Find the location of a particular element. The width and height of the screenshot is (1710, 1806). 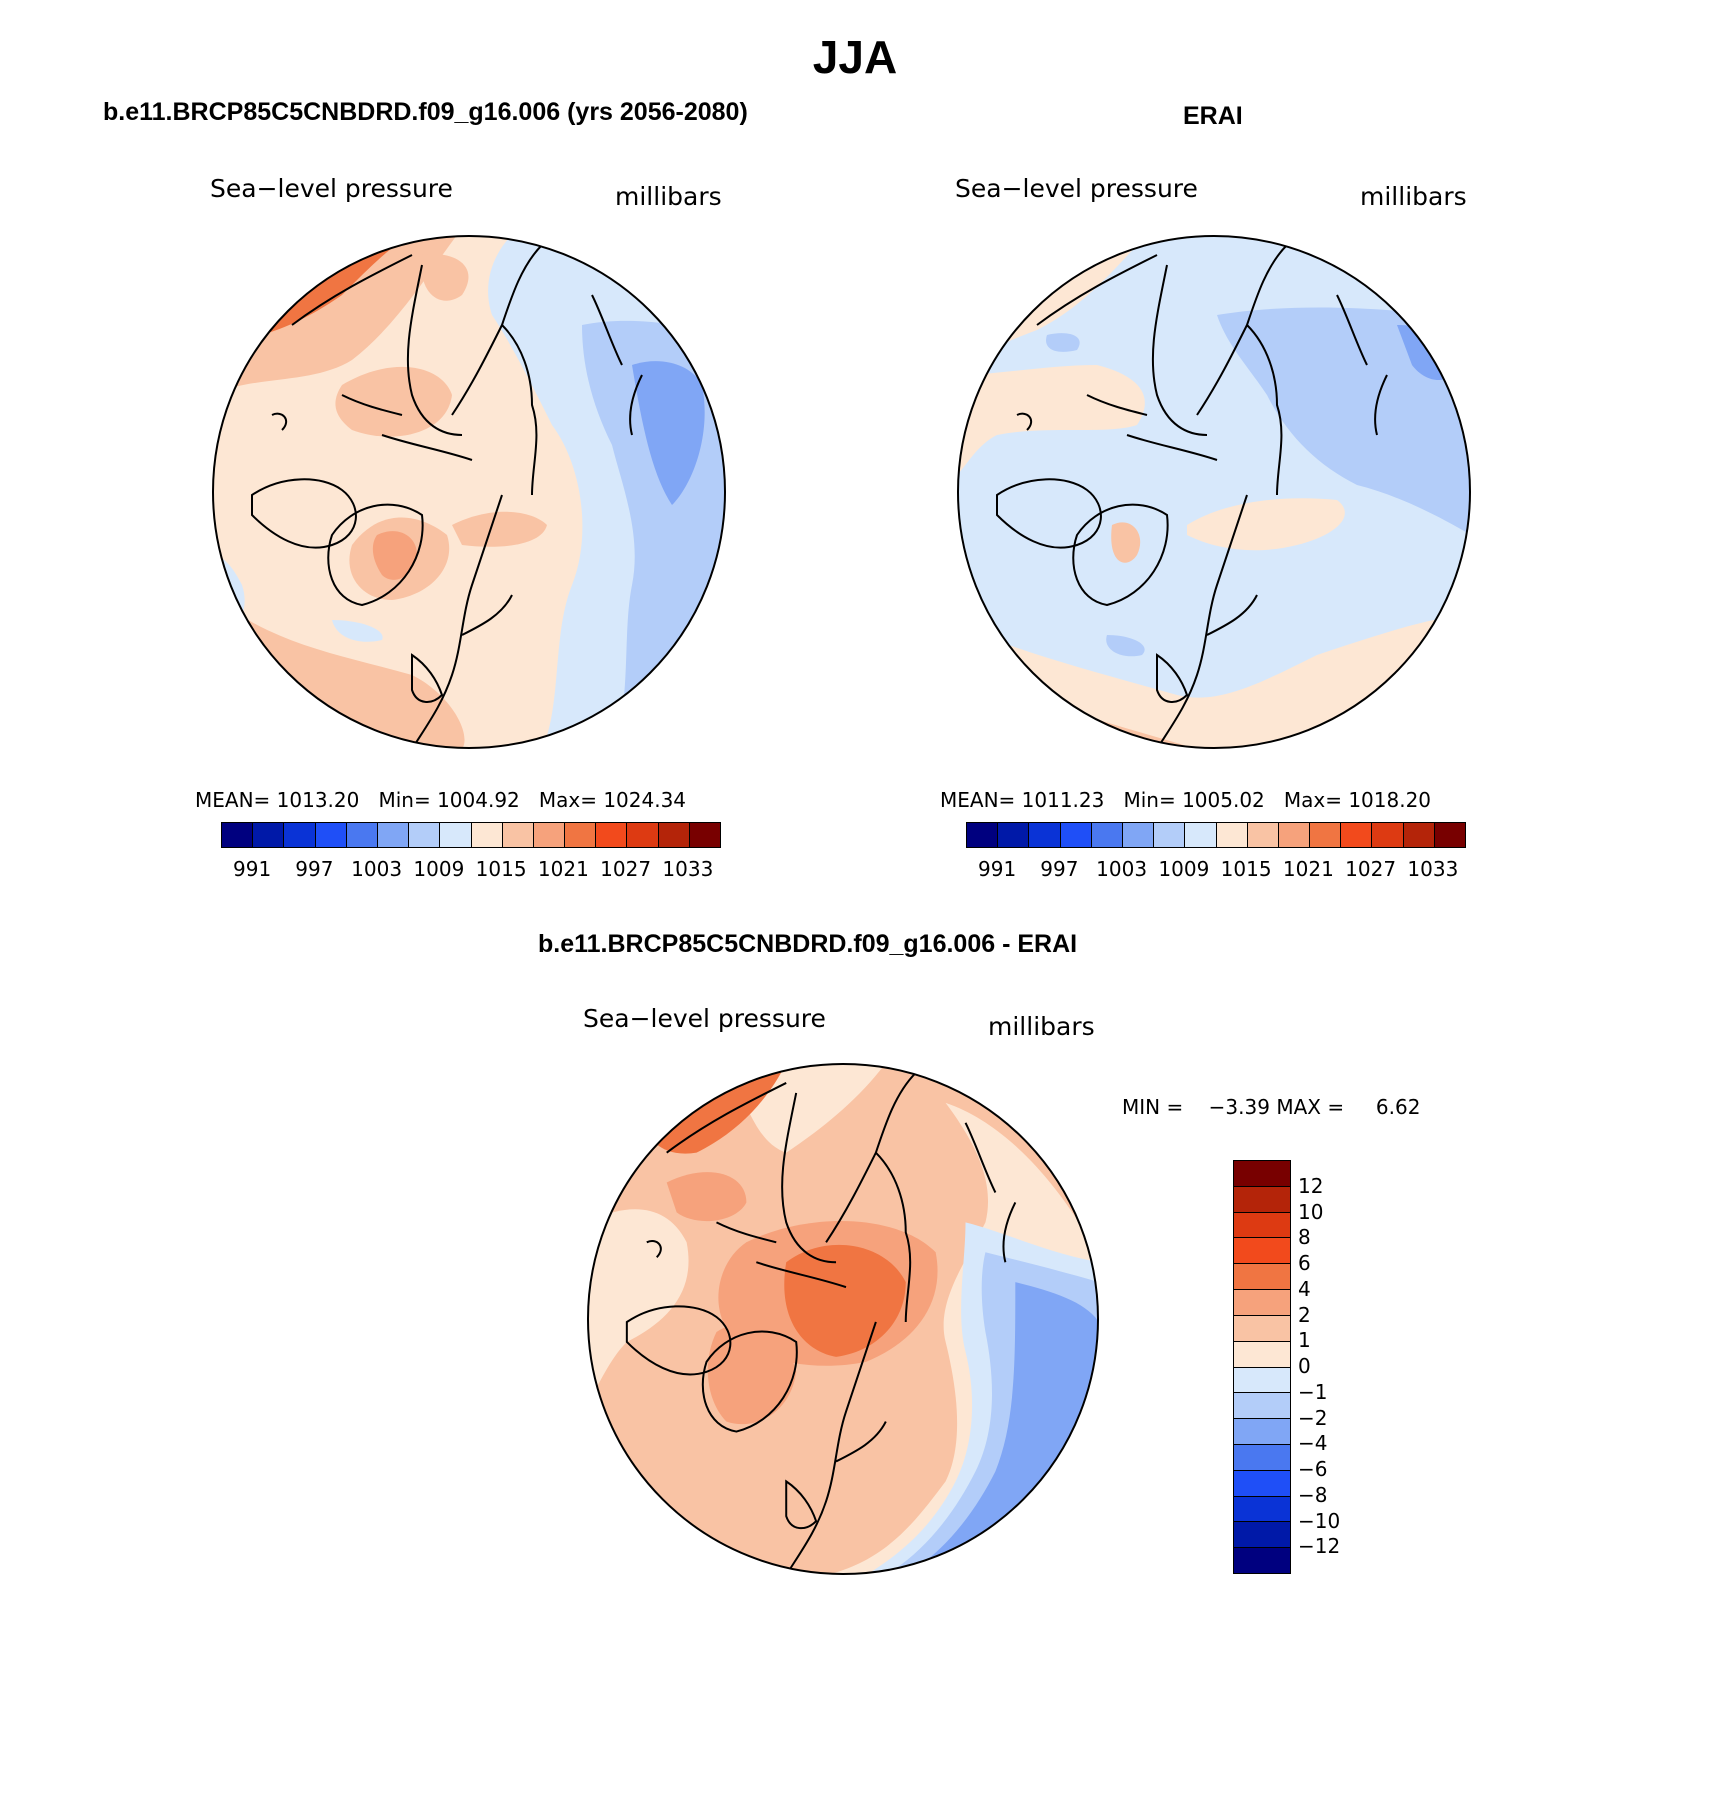

model-map-border is located at coordinates (469, 492).